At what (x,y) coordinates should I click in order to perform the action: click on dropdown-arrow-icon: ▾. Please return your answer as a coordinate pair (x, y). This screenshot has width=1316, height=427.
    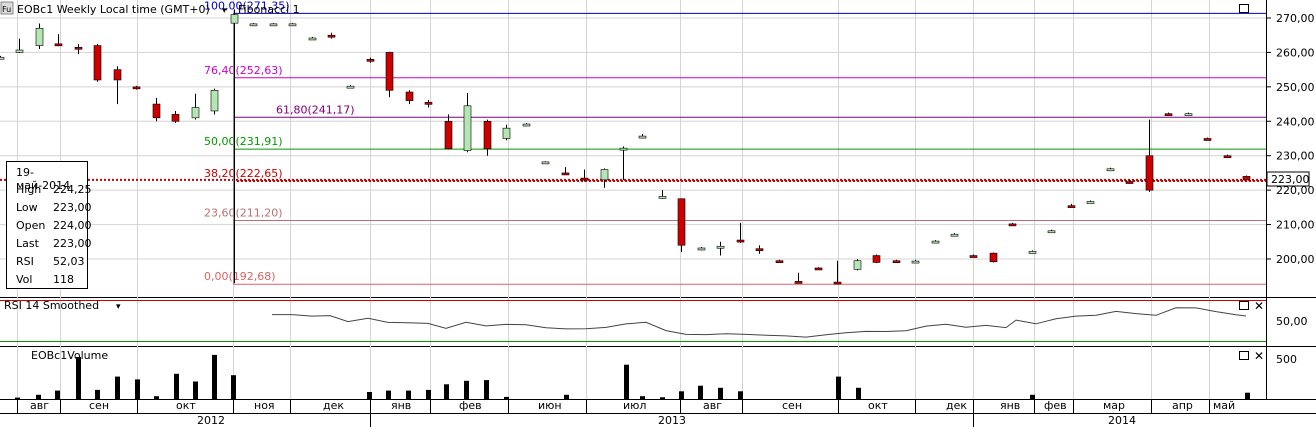
    Looking at the image, I should click on (224, 10).